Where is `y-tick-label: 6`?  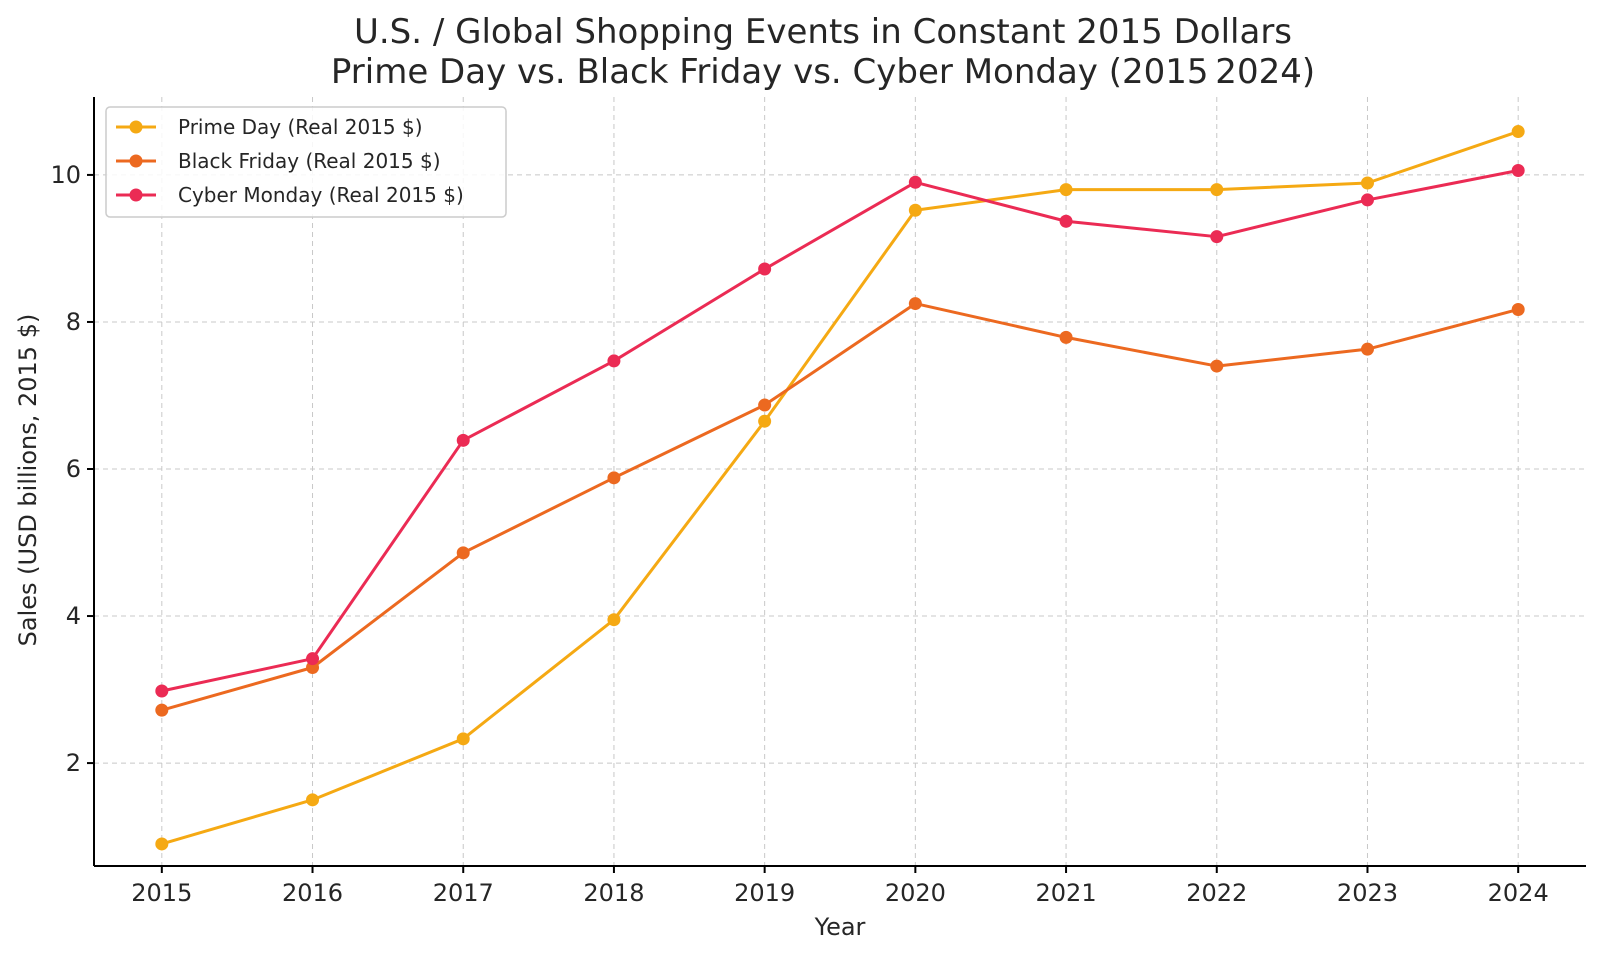 y-tick-label: 6 is located at coordinates (73, 469).